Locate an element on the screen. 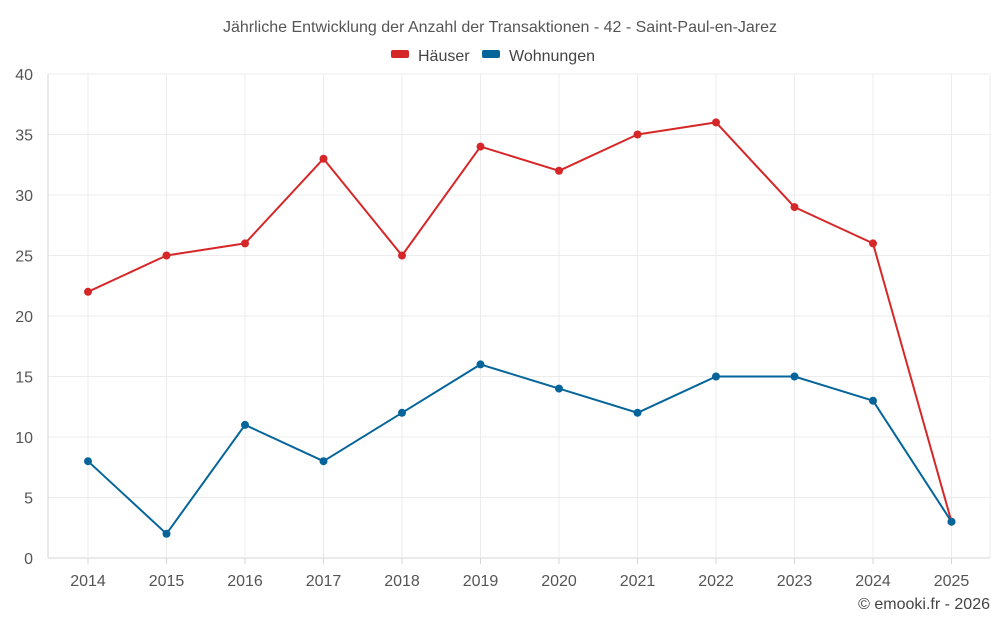 Image resolution: width=1000 pixels, height=625 pixels. x-tick-label: 2022 is located at coordinates (716, 581).